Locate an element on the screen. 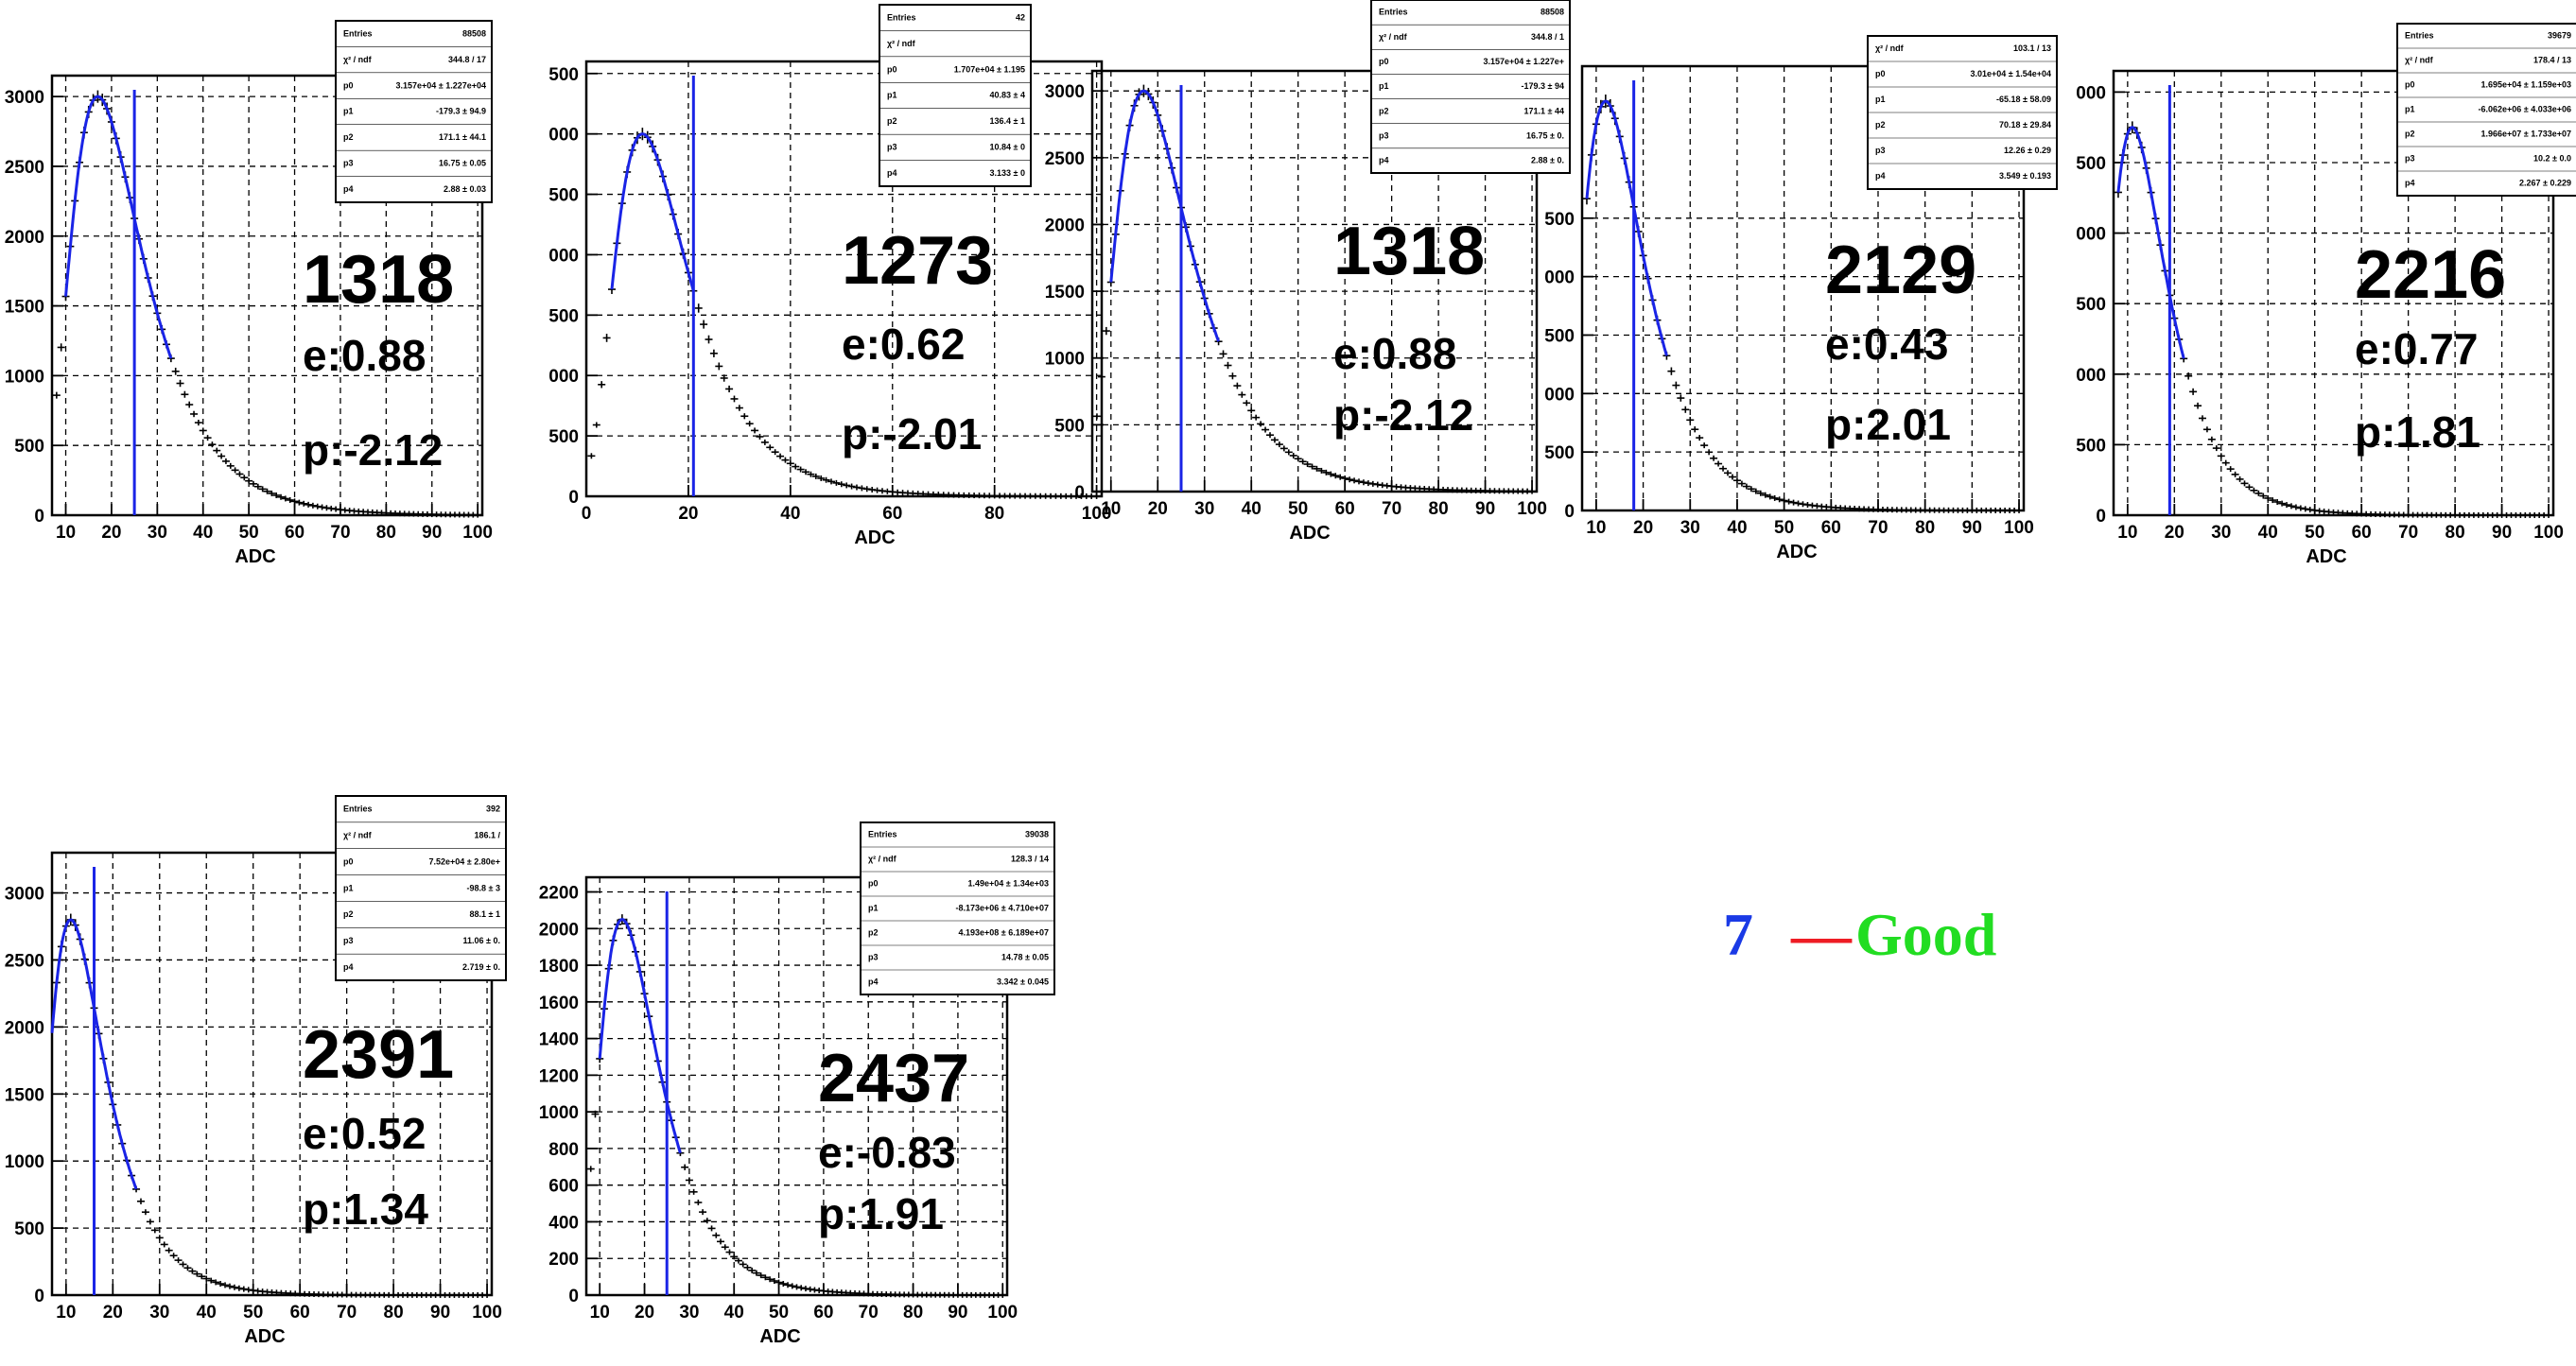 This screenshot has height=1366, width=2576. stats-value: -65.18 ± 58.09 is located at coordinates (2024, 99).